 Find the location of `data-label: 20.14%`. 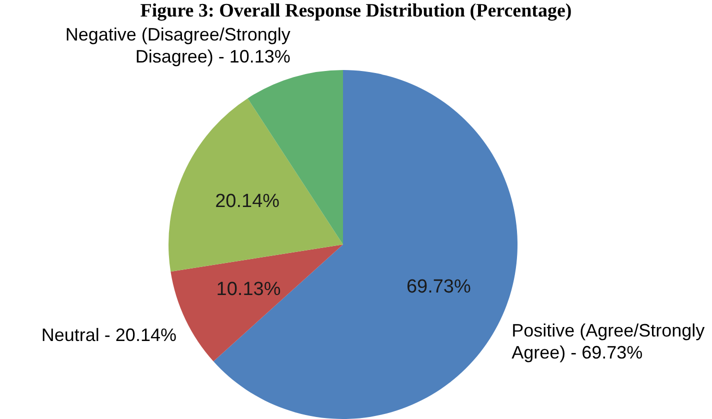

data-label: 20.14% is located at coordinates (247, 201).